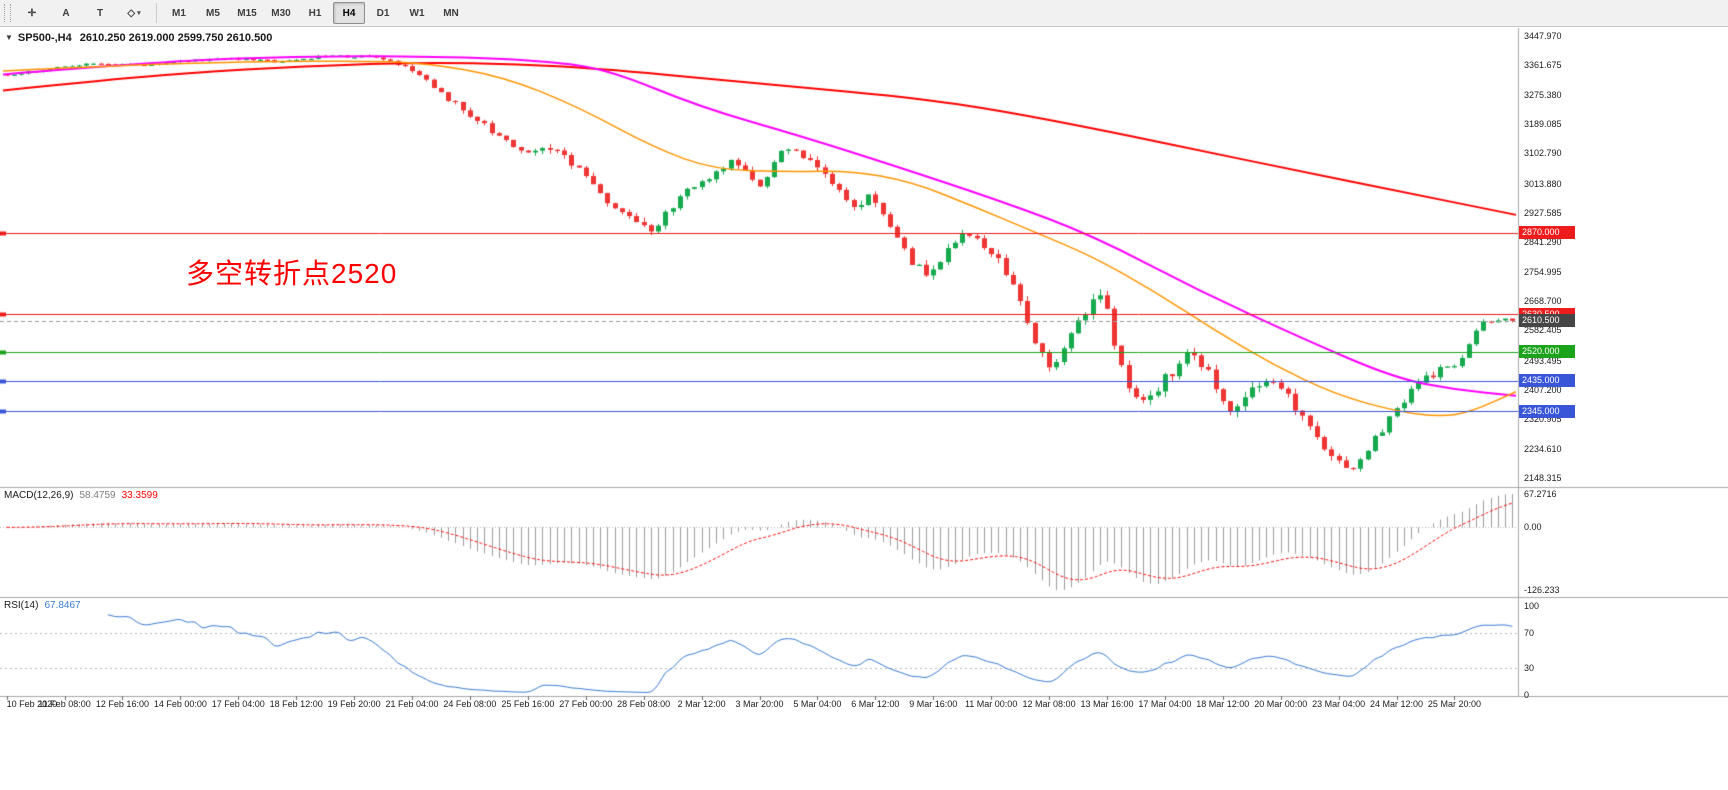  I want to click on macd-name: MACD(12,26,9), so click(39, 495).